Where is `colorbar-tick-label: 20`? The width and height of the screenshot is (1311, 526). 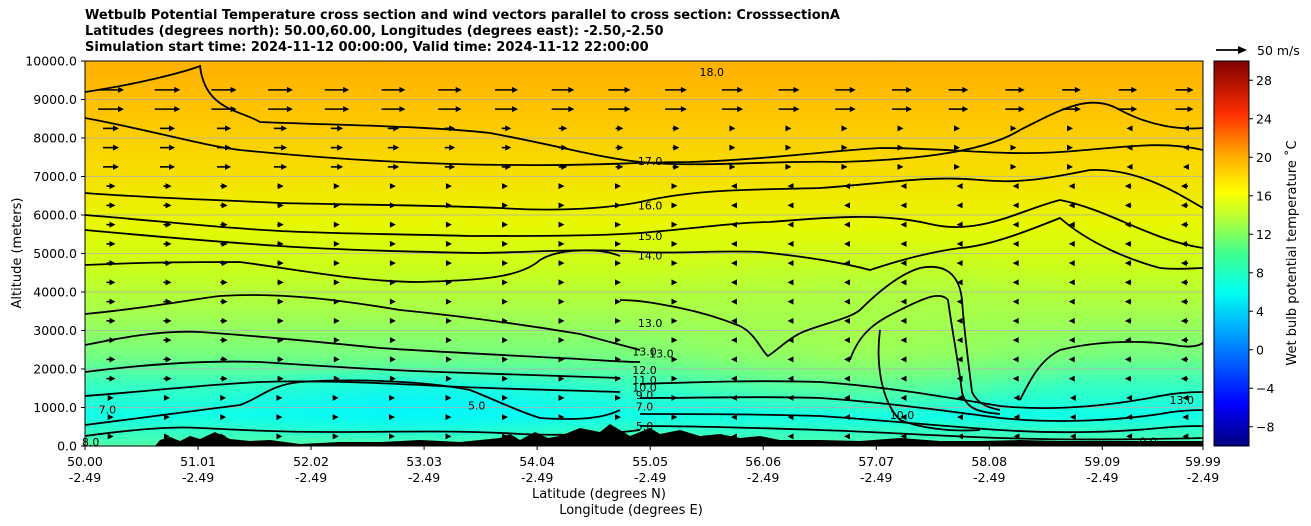 colorbar-tick-label: 20 is located at coordinates (1264, 157).